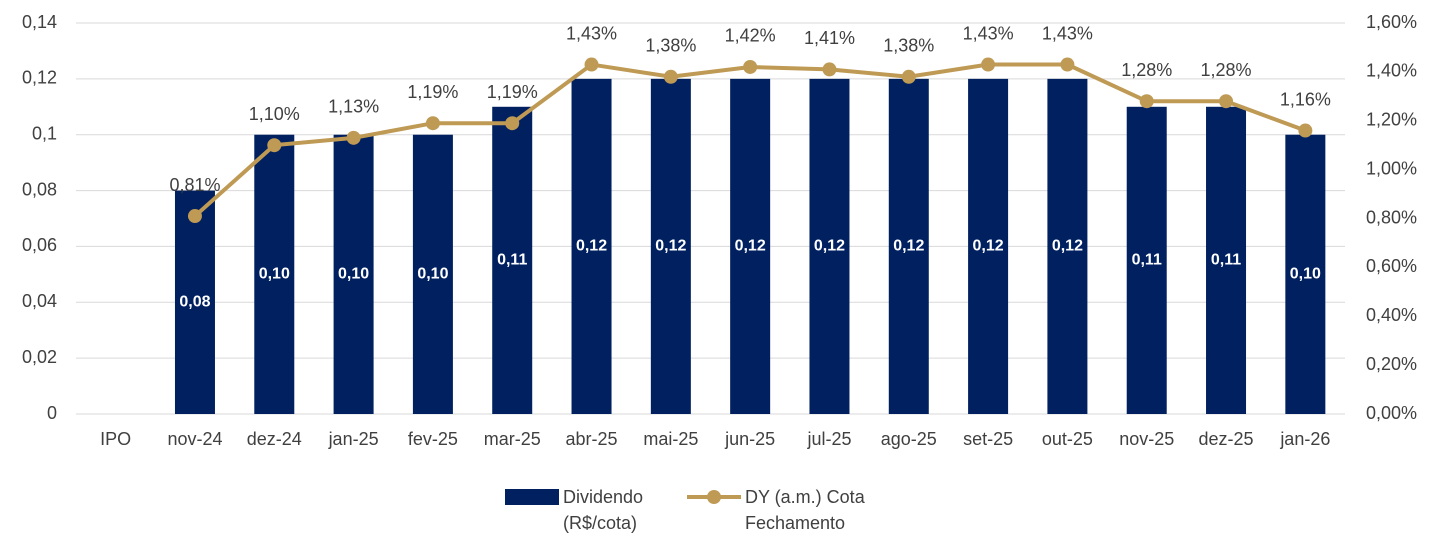  What do you see at coordinates (749, 439) in the screenshot?
I see `x-tick-label: jun-25` at bounding box center [749, 439].